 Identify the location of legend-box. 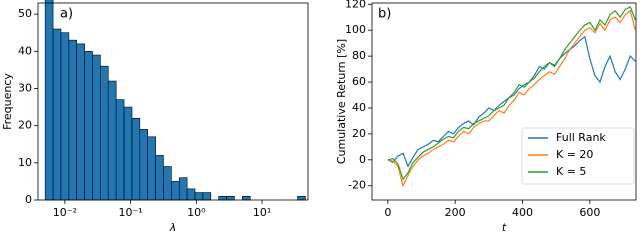
(578, 156).